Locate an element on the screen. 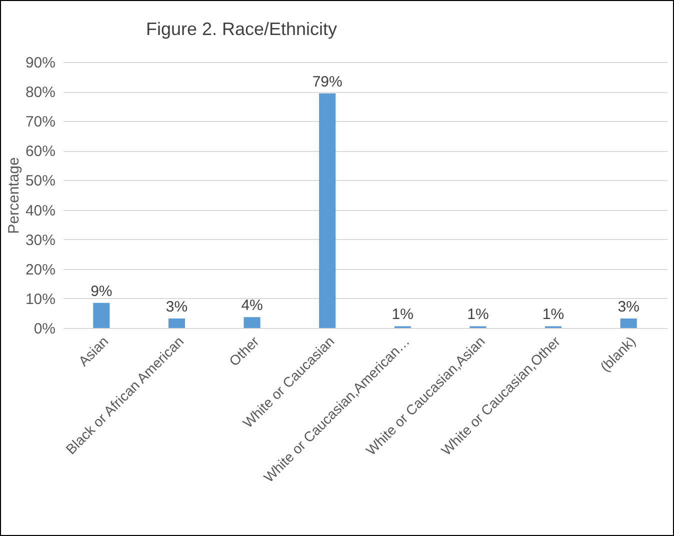 This screenshot has height=536, width=674. y-tick-label: 10% is located at coordinates (40, 299).